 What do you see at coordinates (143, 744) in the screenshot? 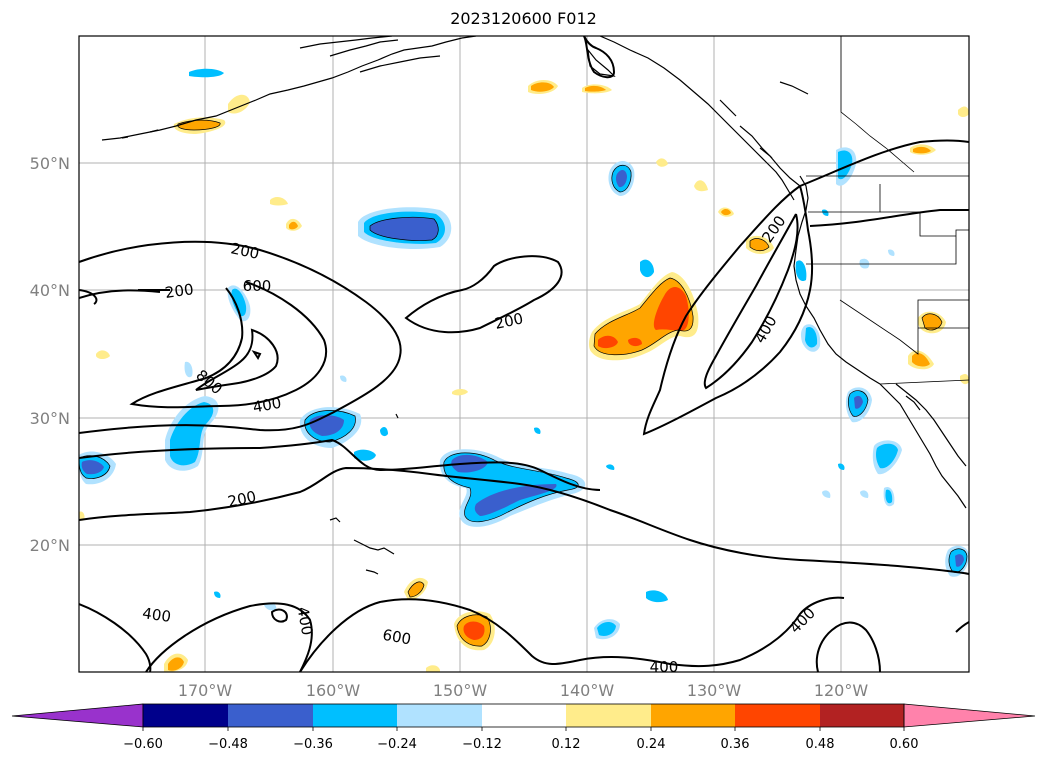
I see `colorbar-tick-label: −0.60` at bounding box center [143, 744].